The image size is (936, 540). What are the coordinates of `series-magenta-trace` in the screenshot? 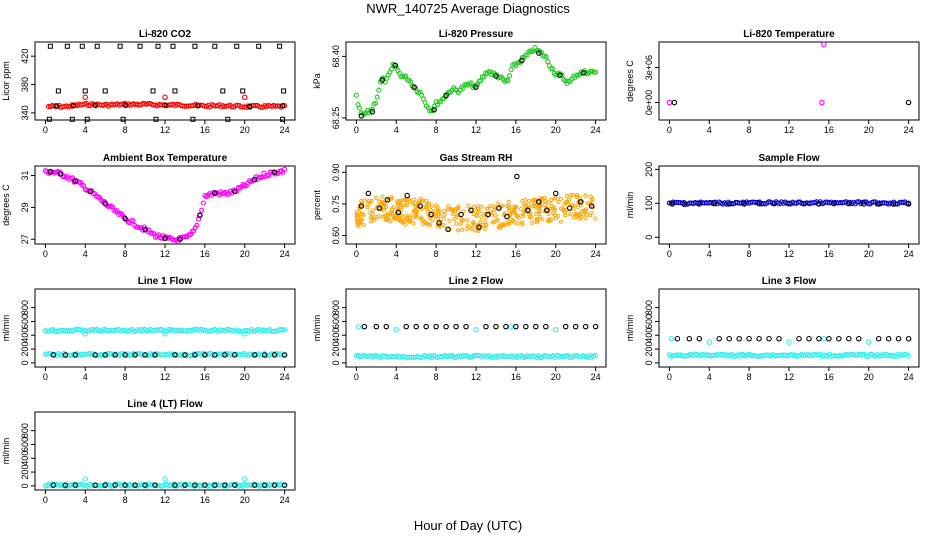 It's located at (165, 205).